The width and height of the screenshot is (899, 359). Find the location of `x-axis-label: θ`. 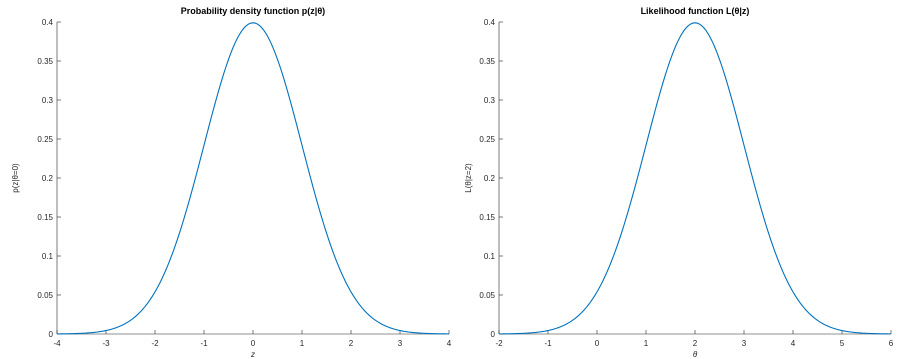

x-axis-label: θ is located at coordinates (695, 354).